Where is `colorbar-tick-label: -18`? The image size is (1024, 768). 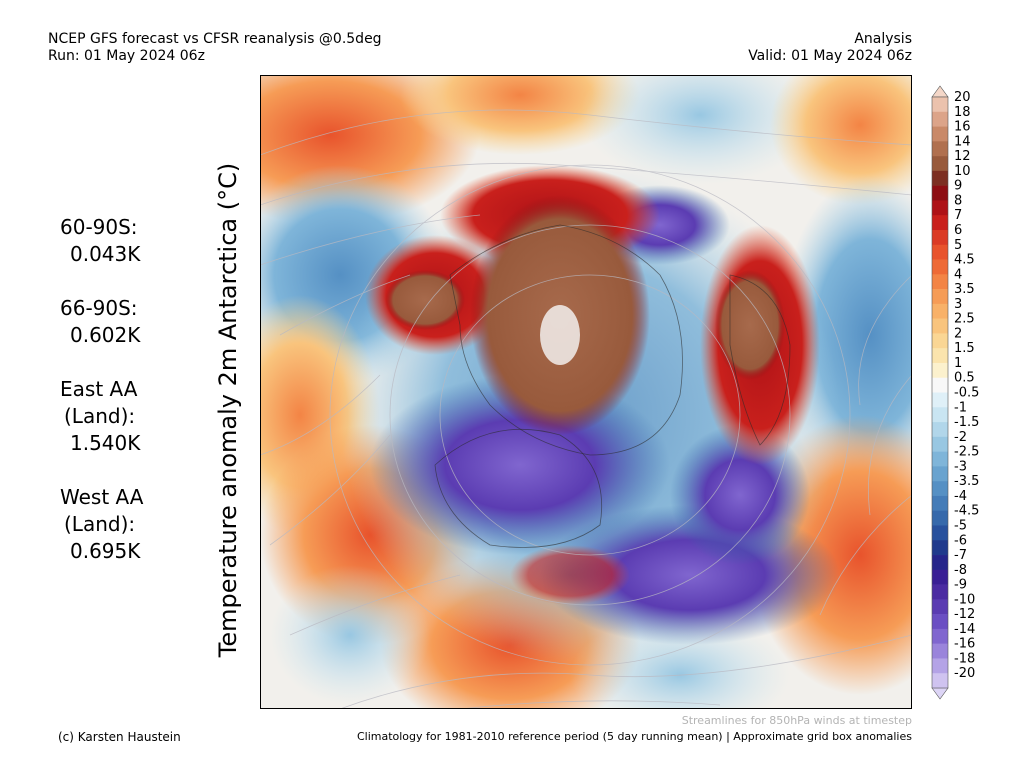
colorbar-tick-label: -18 is located at coordinates (964, 658).